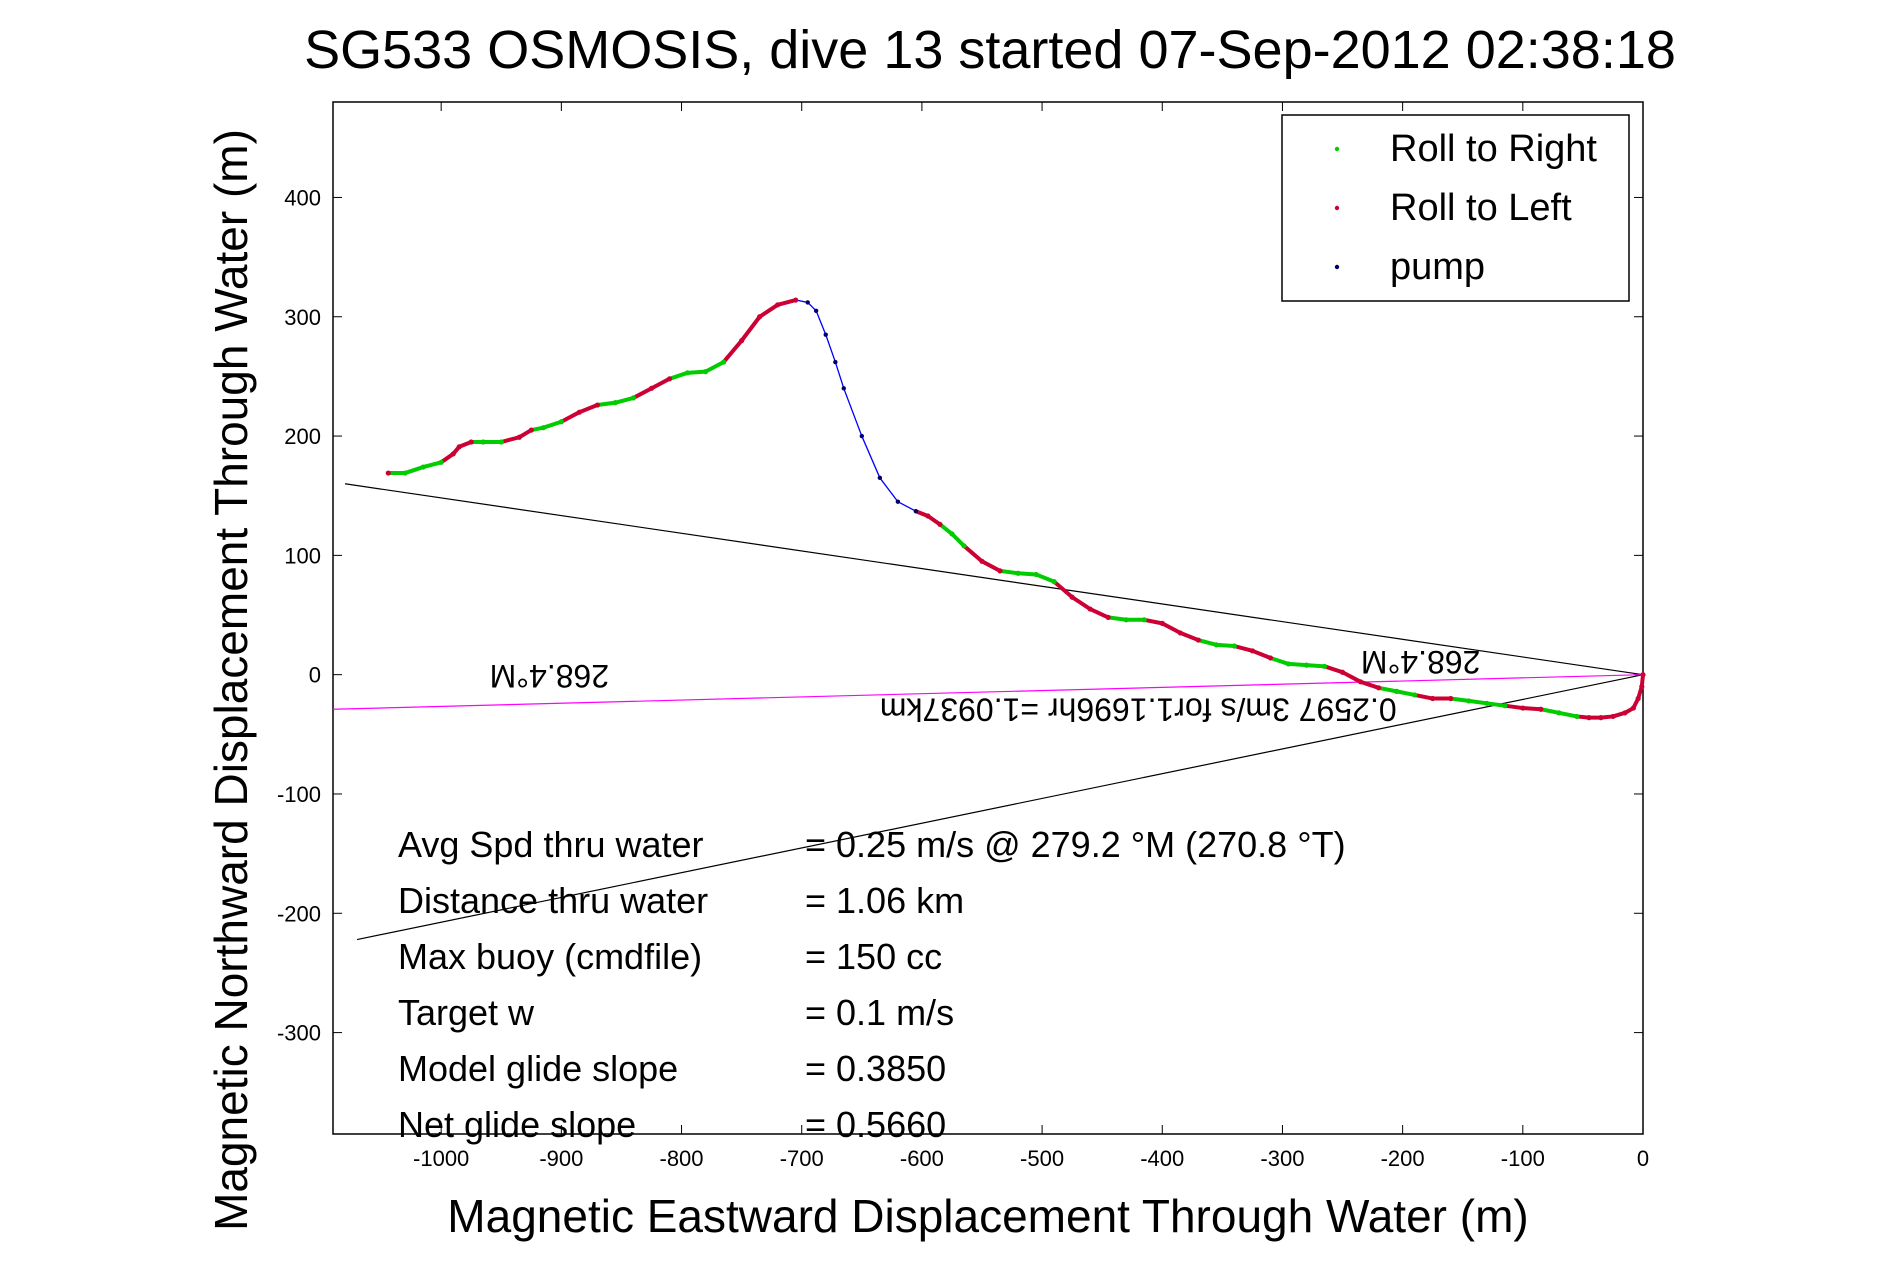 This screenshot has width=1891, height=1262. What do you see at coordinates (884, 900) in the screenshot?
I see `stat-value-2: = 1.06 km` at bounding box center [884, 900].